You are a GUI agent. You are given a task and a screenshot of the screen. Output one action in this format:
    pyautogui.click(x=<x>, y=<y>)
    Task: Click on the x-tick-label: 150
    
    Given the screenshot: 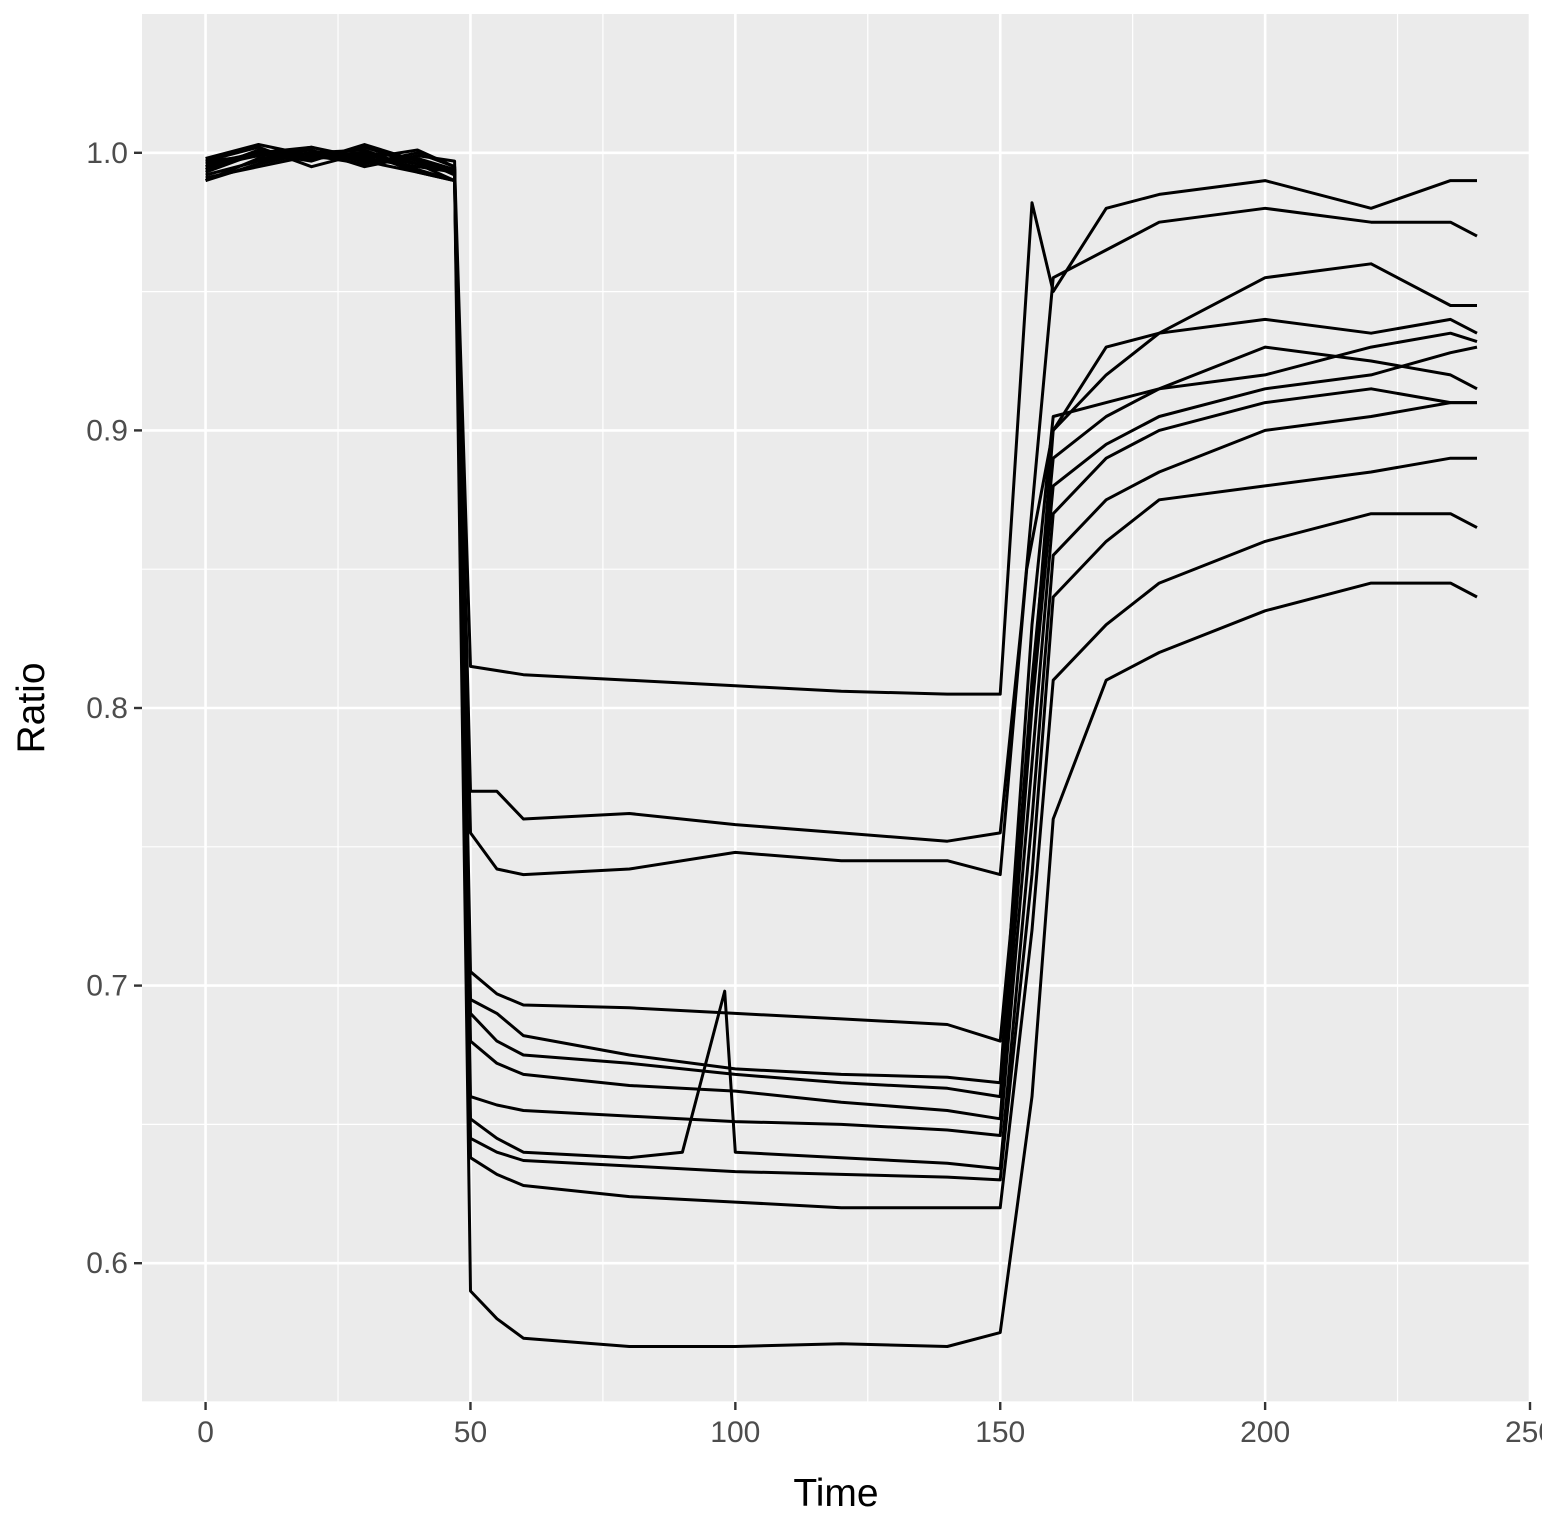 What is the action you would take?
    pyautogui.click(x=1000, y=1432)
    